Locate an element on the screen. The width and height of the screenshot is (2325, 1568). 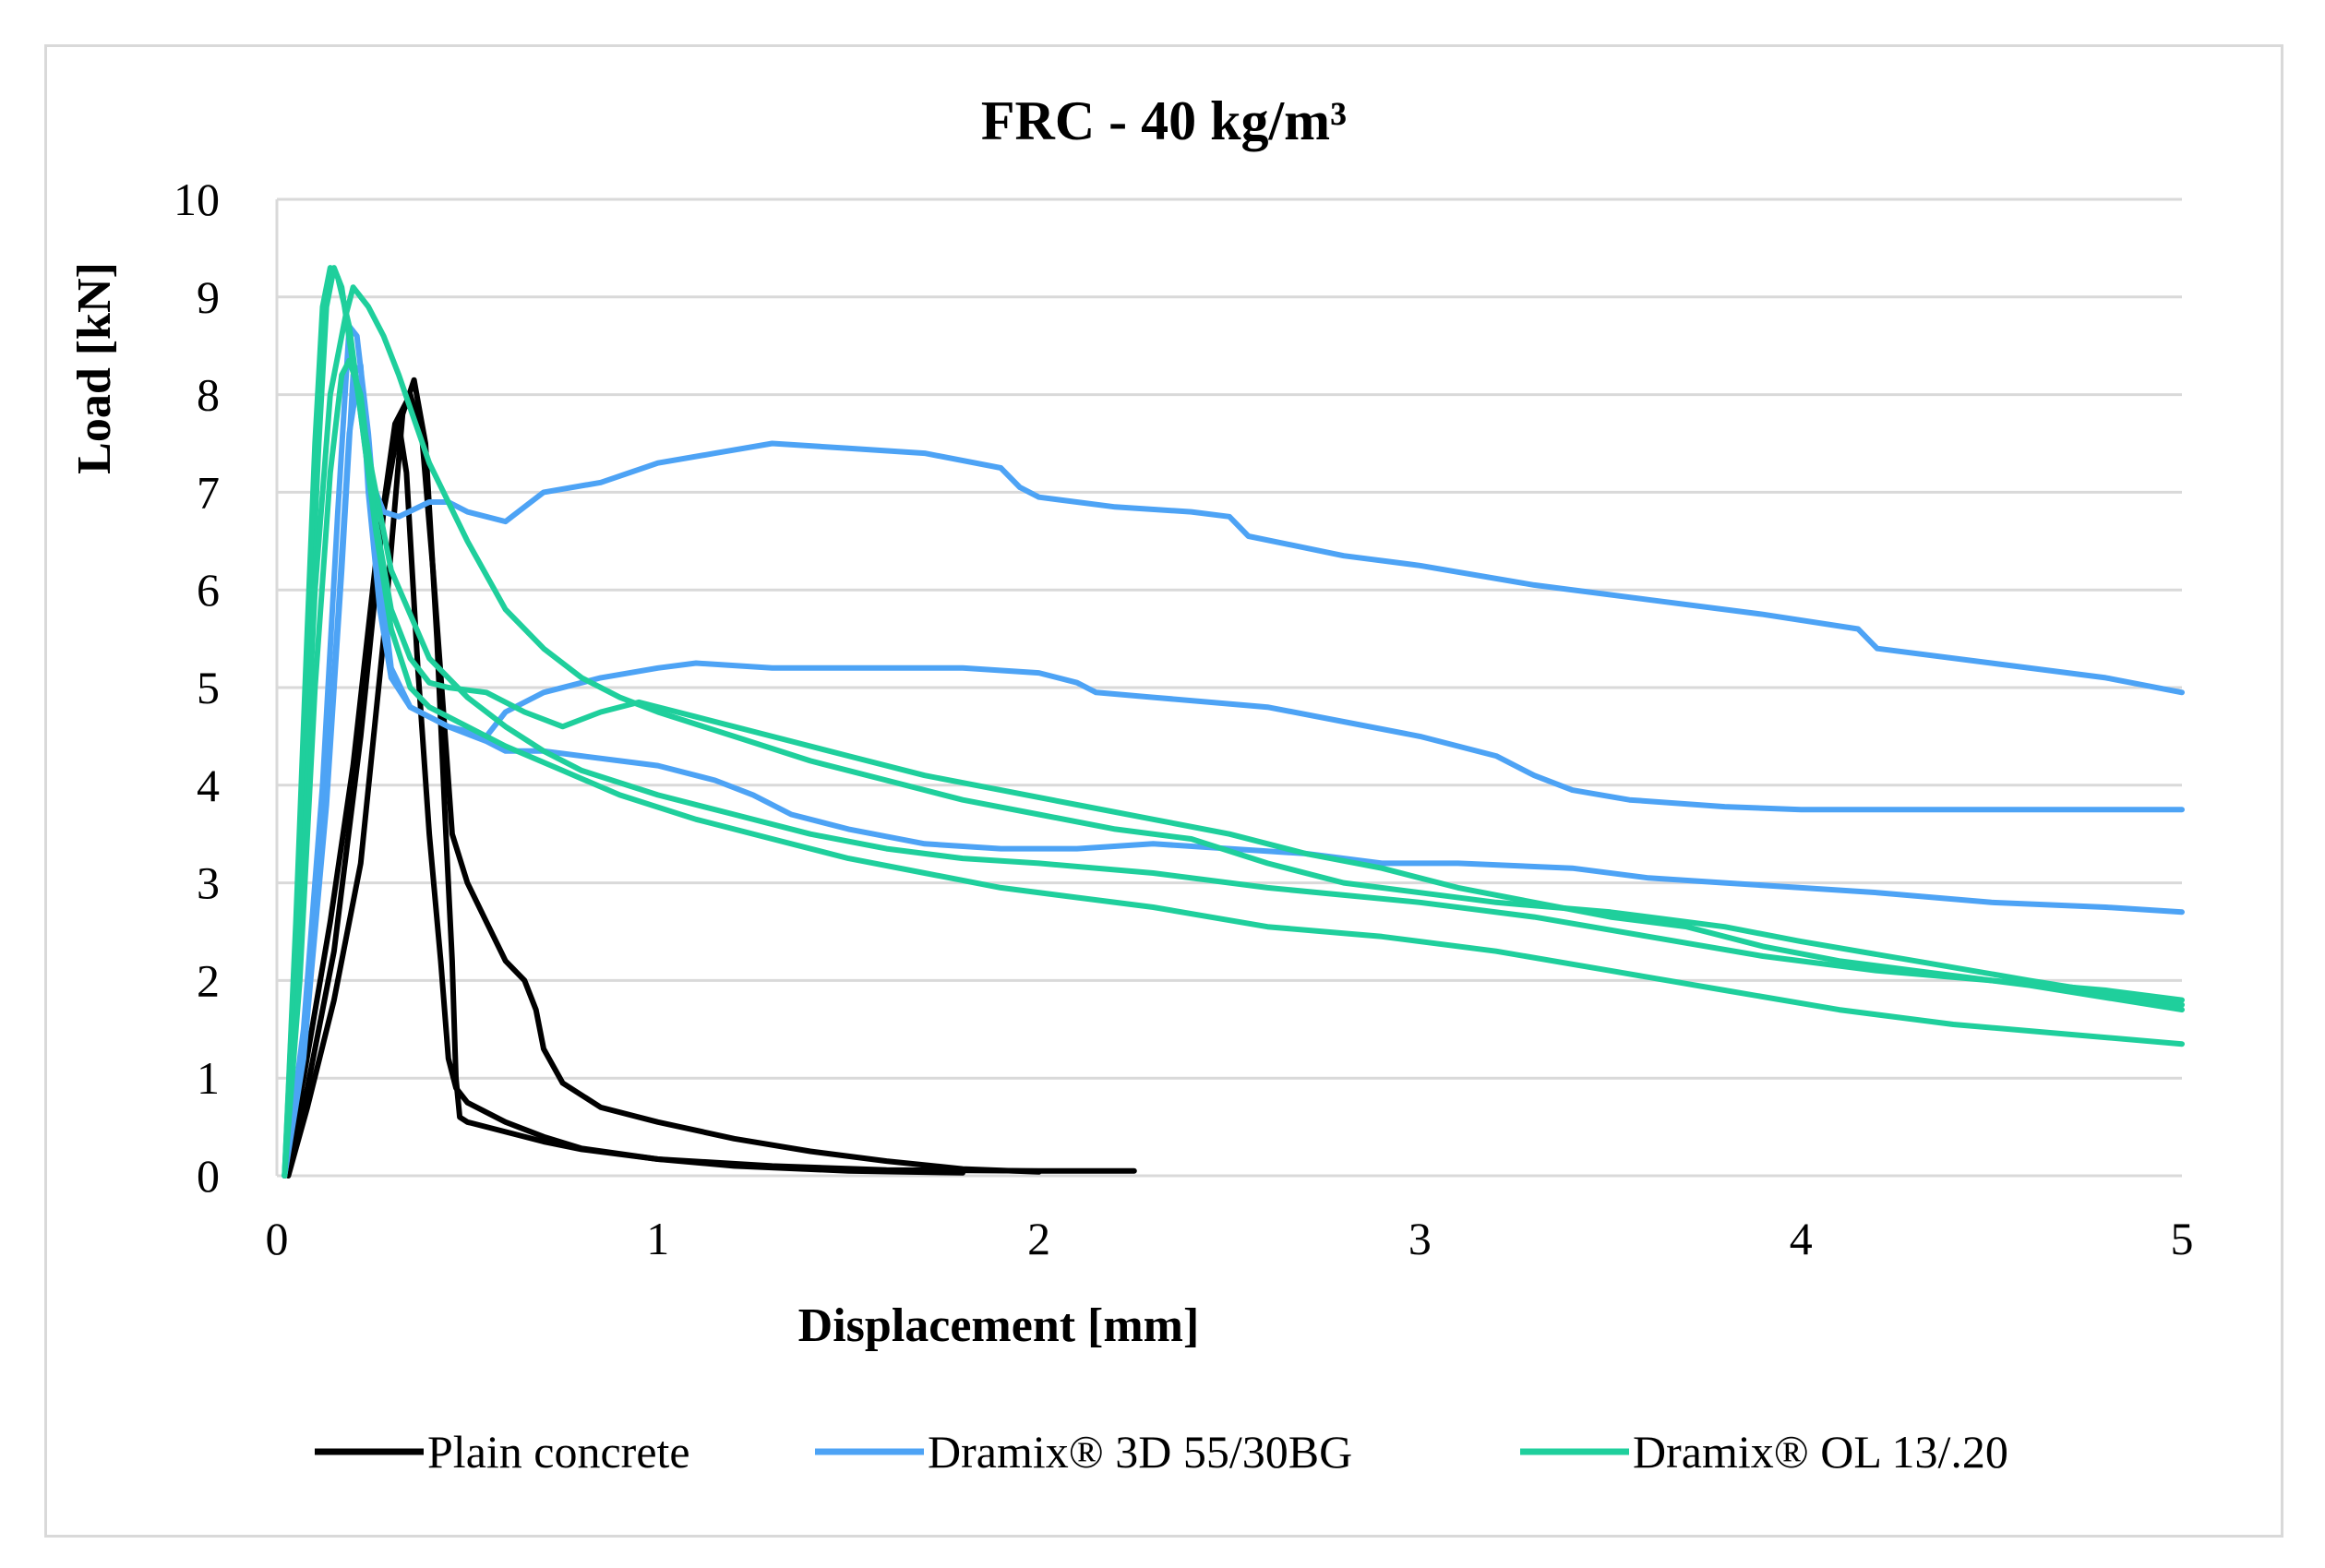
legend-label-3: Dramix® OL 13/.20 is located at coordinates (1820, 1452).